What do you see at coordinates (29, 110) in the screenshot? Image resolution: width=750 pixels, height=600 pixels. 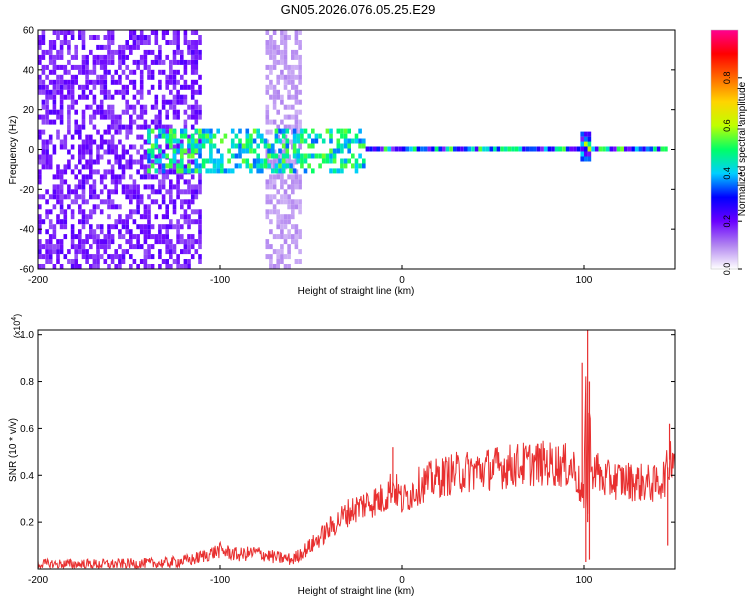 I see `y-tick-label: 20` at bounding box center [29, 110].